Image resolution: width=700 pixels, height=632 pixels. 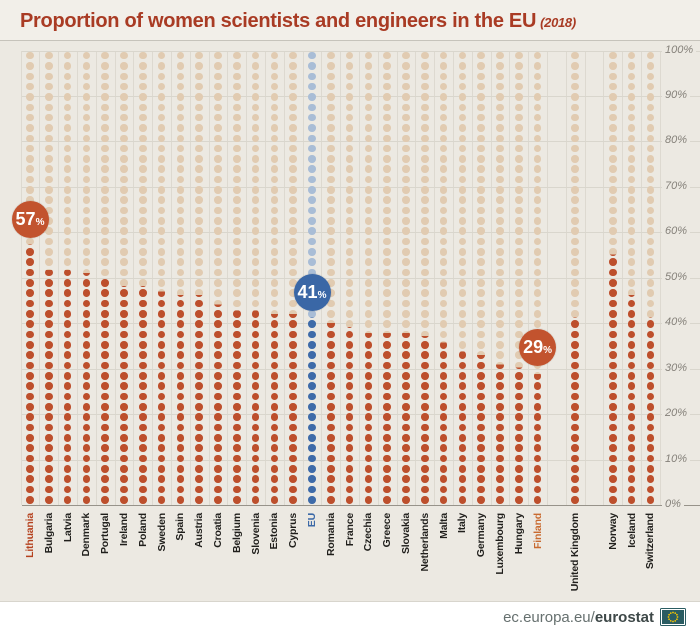 I want to click on footer: ec.europa.eu/eurostat, so click(x=350, y=616).